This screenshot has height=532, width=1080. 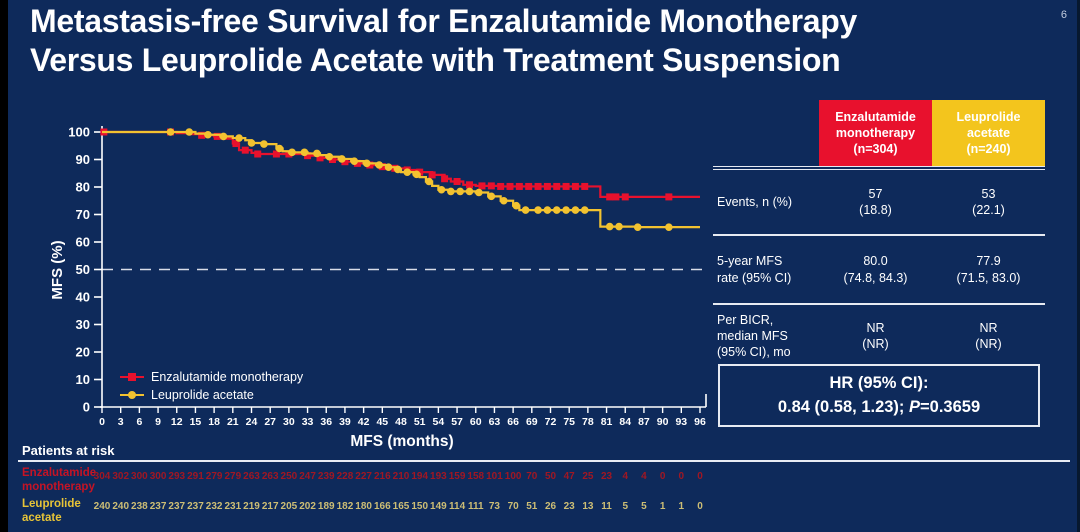 I want to click on table-row-events: Events, n (%) 57 (18.8) 53 (22.1), so click(x=879, y=202).